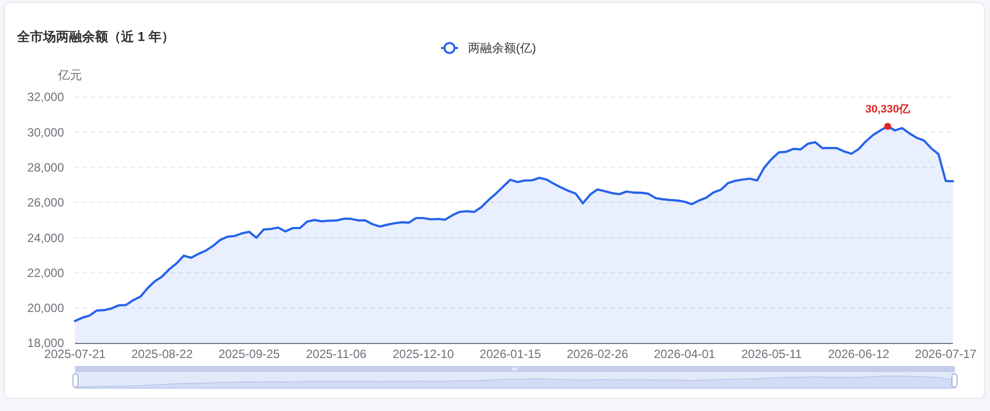 This screenshot has width=990, height=411. What do you see at coordinates (45, 273) in the screenshot?
I see `y-tick-label: 22,000` at bounding box center [45, 273].